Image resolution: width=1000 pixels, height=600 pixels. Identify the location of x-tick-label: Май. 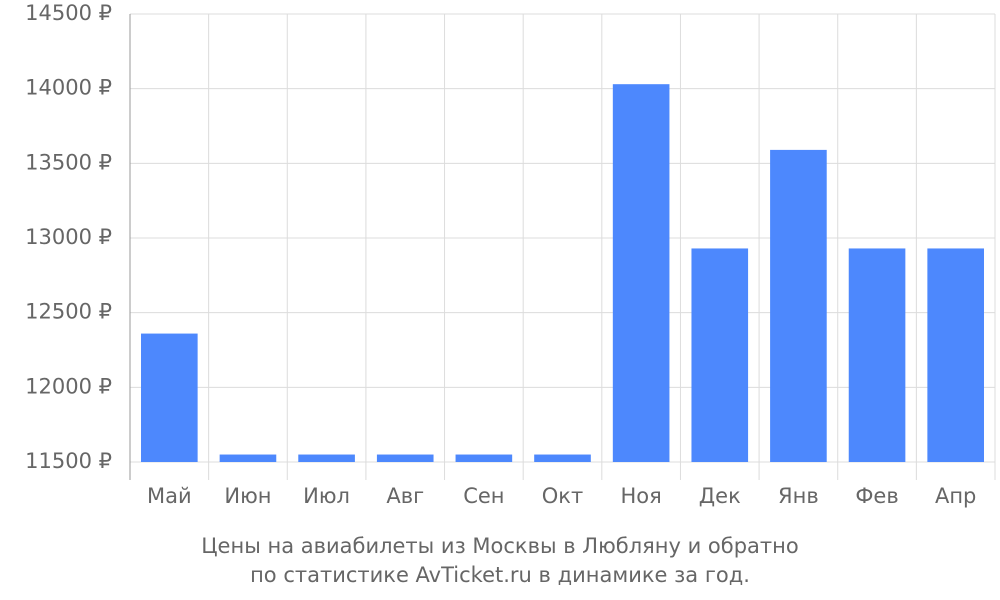
(169, 496).